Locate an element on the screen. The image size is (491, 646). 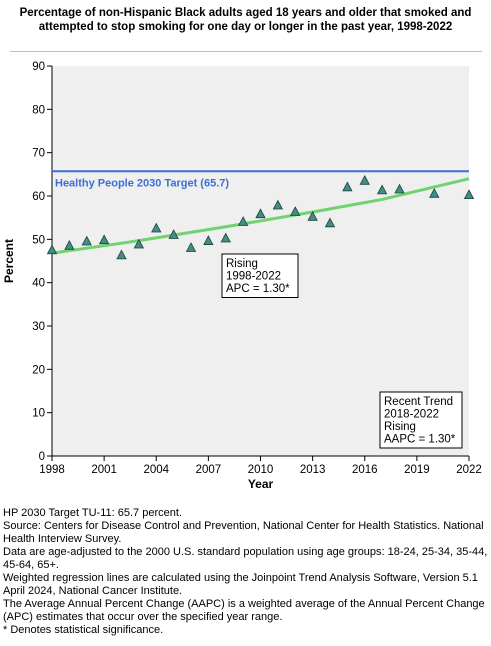
annotation-apc-line: 1998-2022 is located at coordinates (253, 277).